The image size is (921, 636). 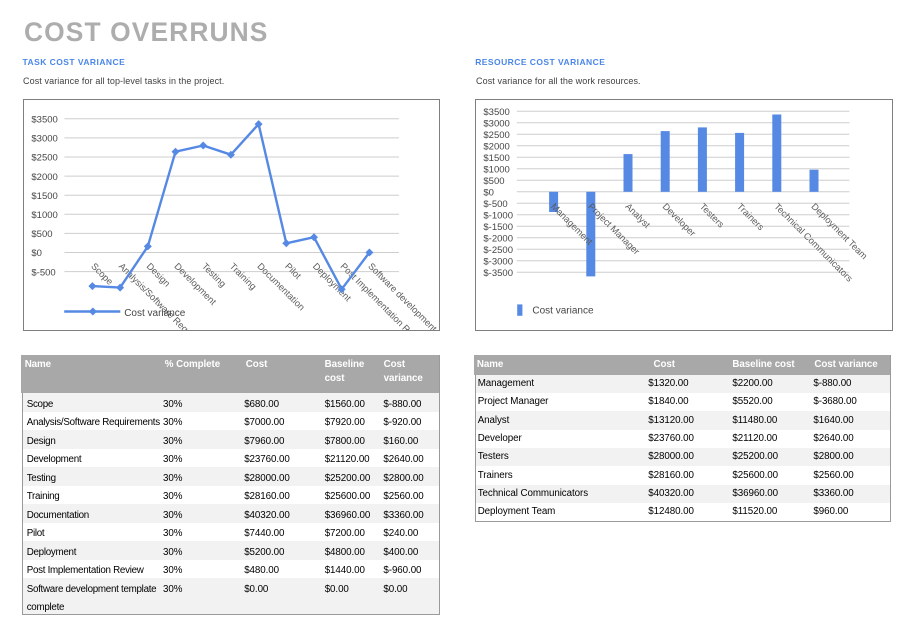 I want to click on svg-text: Developer, so click(x=679, y=219).